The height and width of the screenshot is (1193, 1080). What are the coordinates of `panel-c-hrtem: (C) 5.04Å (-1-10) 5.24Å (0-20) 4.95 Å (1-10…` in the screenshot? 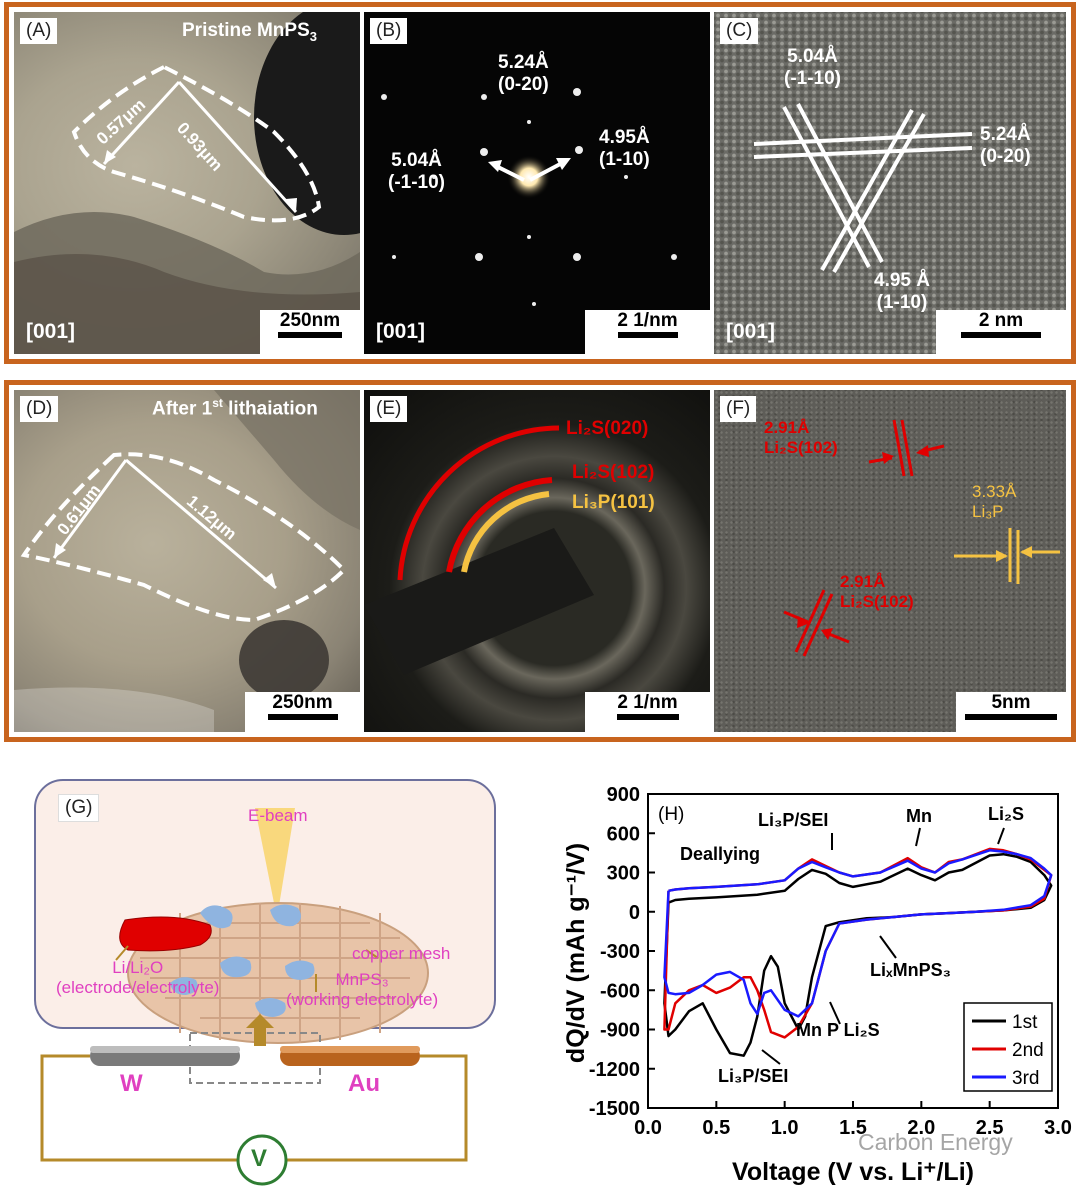 It's located at (890, 183).